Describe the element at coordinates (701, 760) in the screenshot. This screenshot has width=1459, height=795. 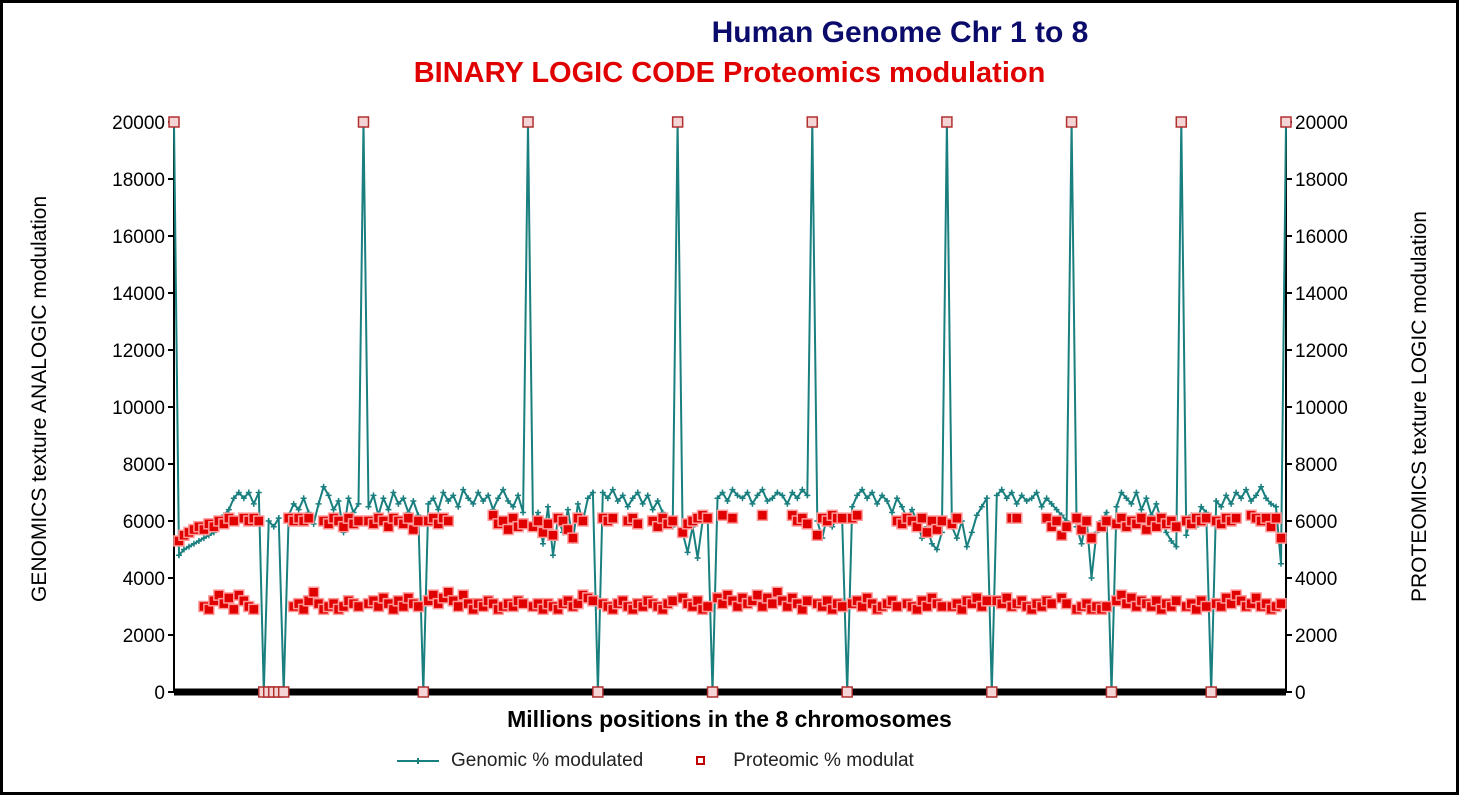
I see `legend-proteomic-swatch` at that location.